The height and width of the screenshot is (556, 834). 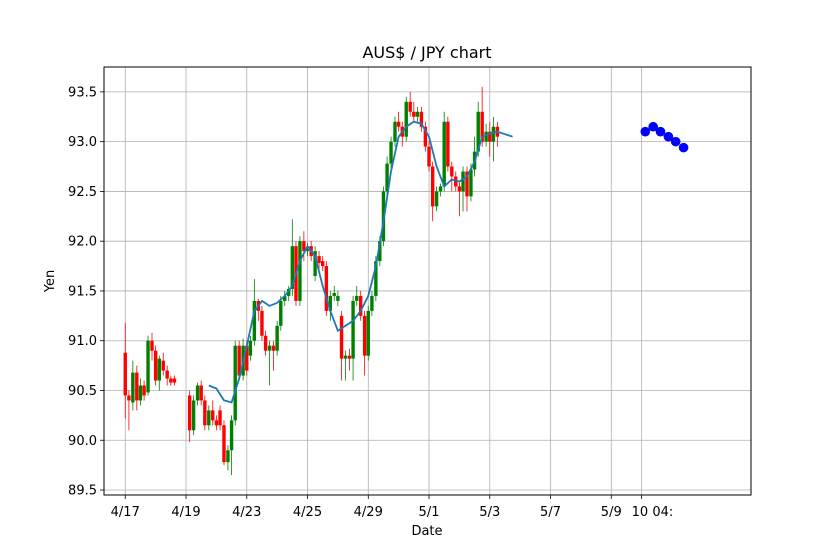 What do you see at coordinates (426, 52) in the screenshot?
I see `chart-title: AUS$ / JPY chart` at bounding box center [426, 52].